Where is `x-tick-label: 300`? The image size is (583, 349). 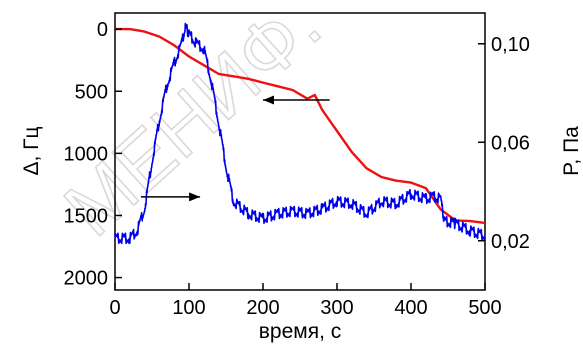 x-tick-label: 300 is located at coordinates (336, 308).